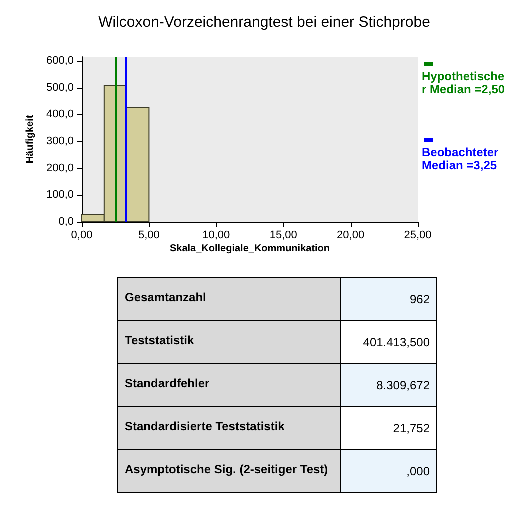  I want to click on y-tick-label: 100,0, so click(60, 195).